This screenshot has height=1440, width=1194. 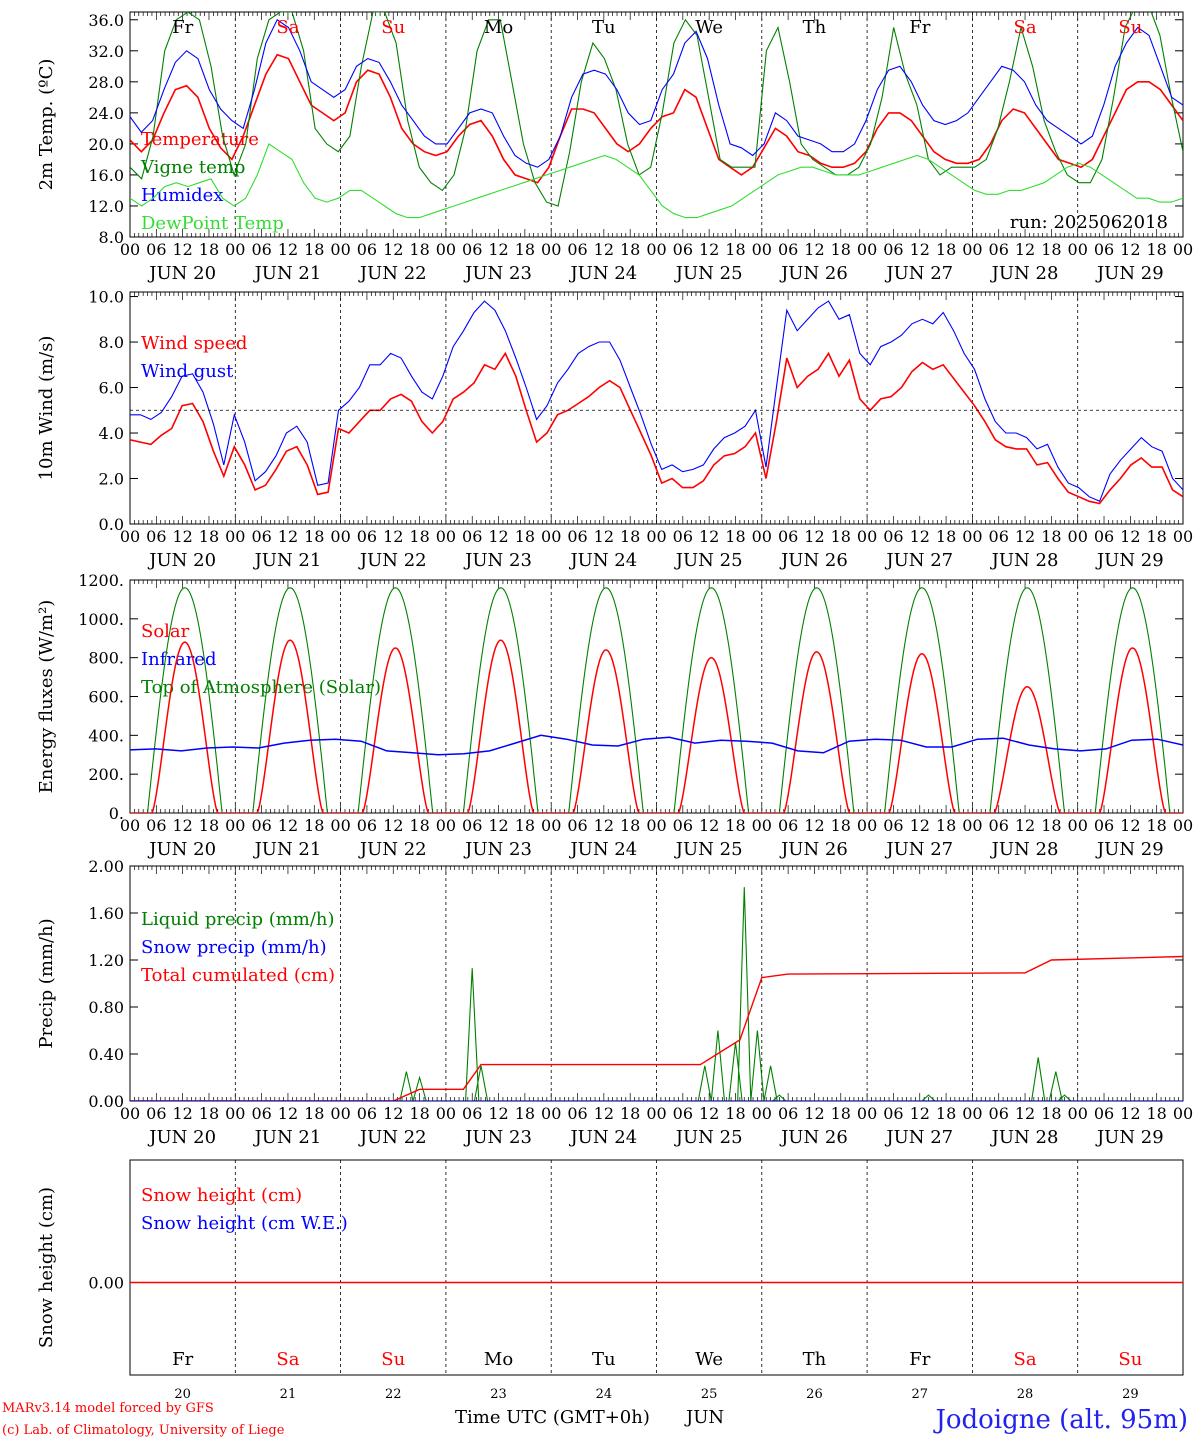 What do you see at coordinates (288, 1394) in the screenshot?
I see `day-number-label: 21` at bounding box center [288, 1394].